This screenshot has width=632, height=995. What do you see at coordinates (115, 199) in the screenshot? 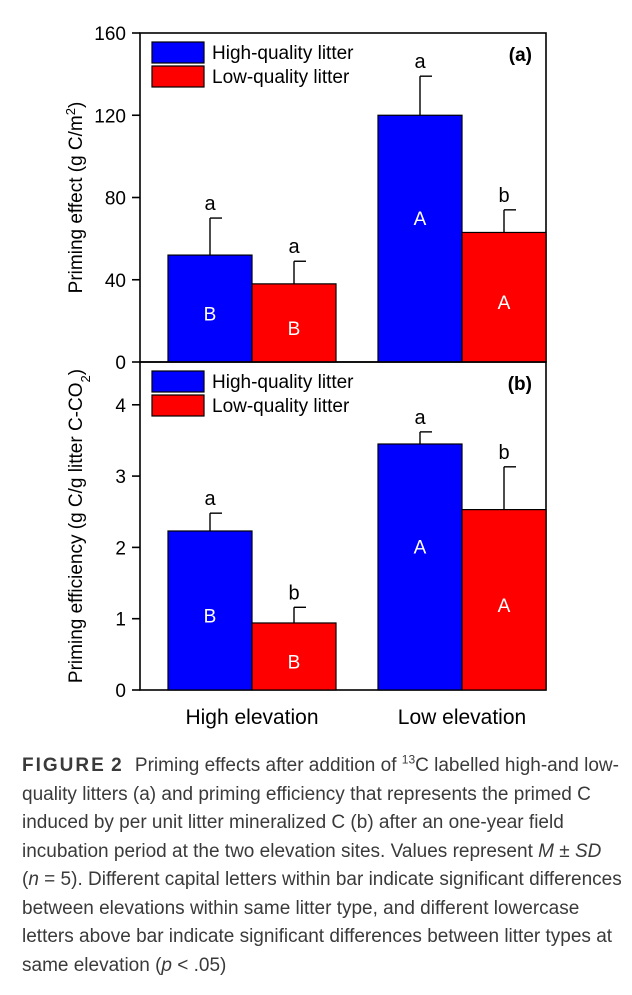
I see `y-tick-label: 80` at bounding box center [115, 199].